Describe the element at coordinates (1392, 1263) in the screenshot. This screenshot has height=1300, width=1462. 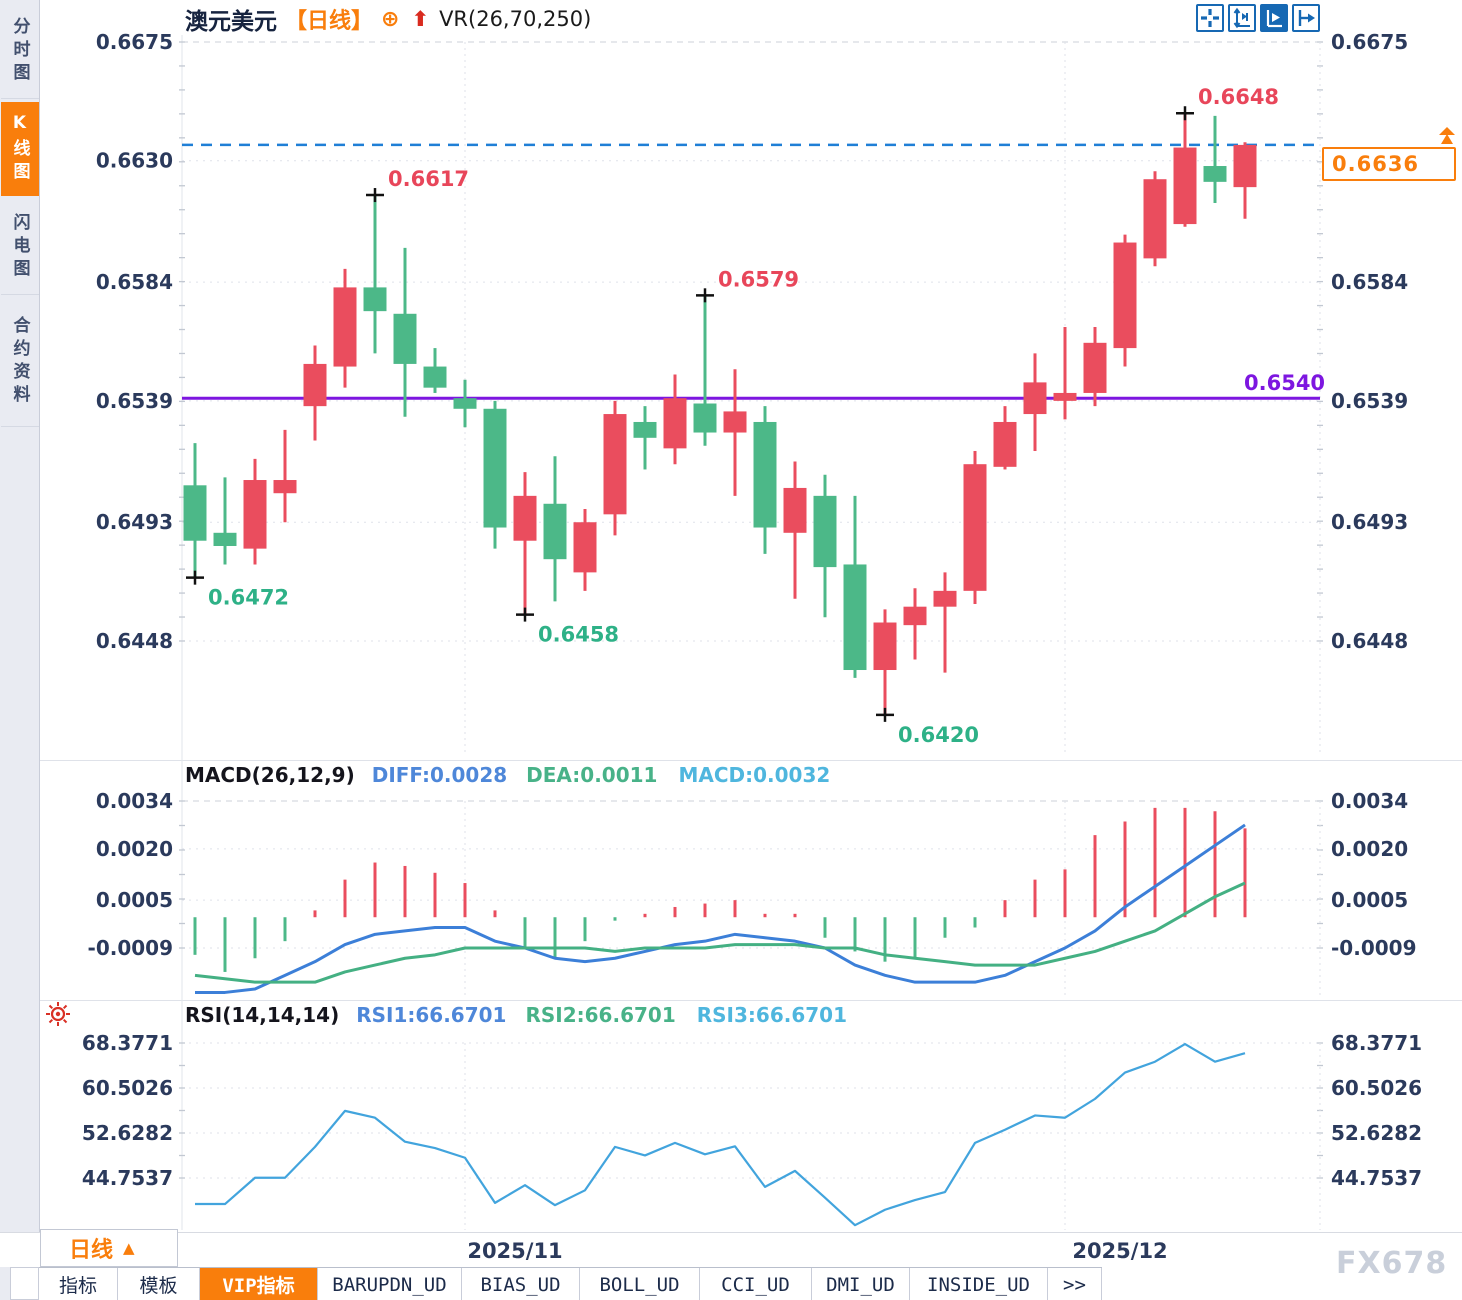
I see `watermark: FX678` at that location.